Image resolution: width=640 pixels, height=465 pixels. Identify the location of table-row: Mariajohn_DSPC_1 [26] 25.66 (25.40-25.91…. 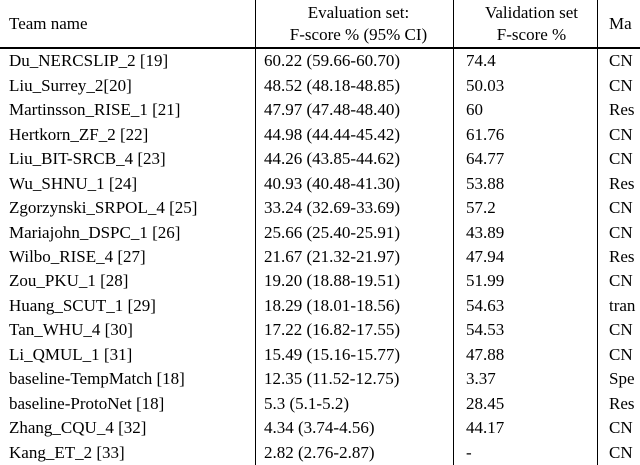
(320, 232).